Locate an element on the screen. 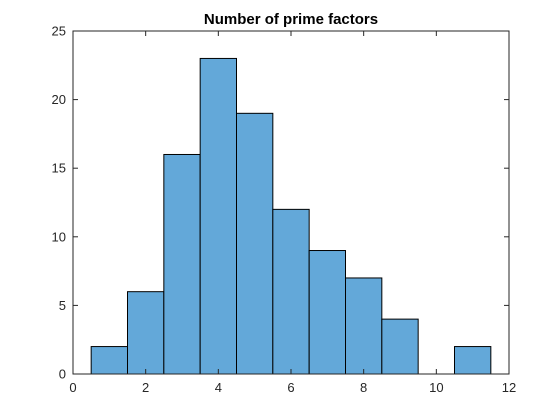 The width and height of the screenshot is (560, 420). y-tick-label: 15 is located at coordinates (59, 168).